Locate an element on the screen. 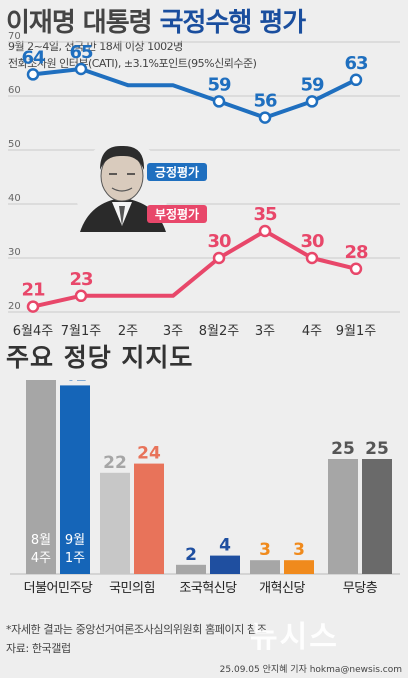 The width and height of the screenshot is (408, 678). data-label: 63 is located at coordinates (356, 63).